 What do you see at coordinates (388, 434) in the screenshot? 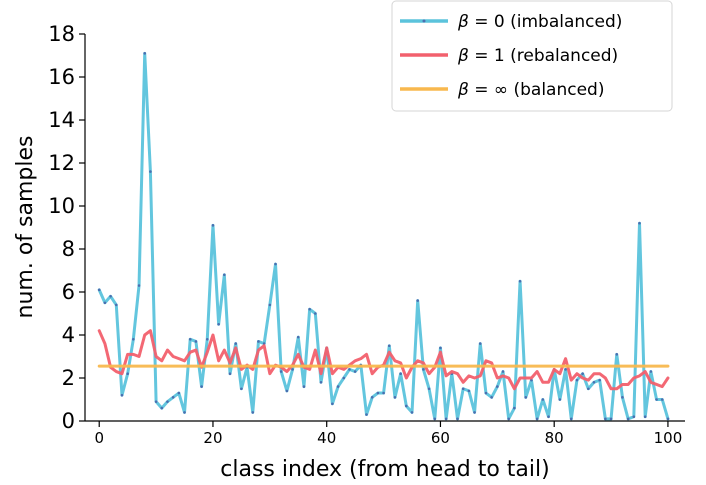
I see `x-ticks: 0 20 40 60 80 100` at bounding box center [388, 434].